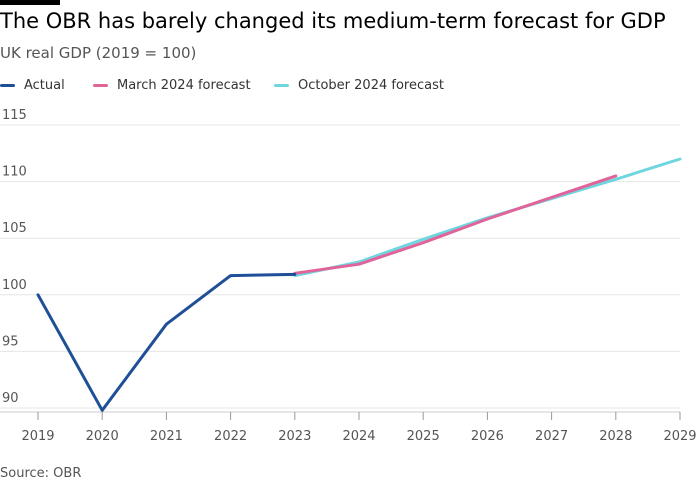 This screenshot has height=500, width=700. I want to click on x-tick-label: 2029, so click(679, 436).